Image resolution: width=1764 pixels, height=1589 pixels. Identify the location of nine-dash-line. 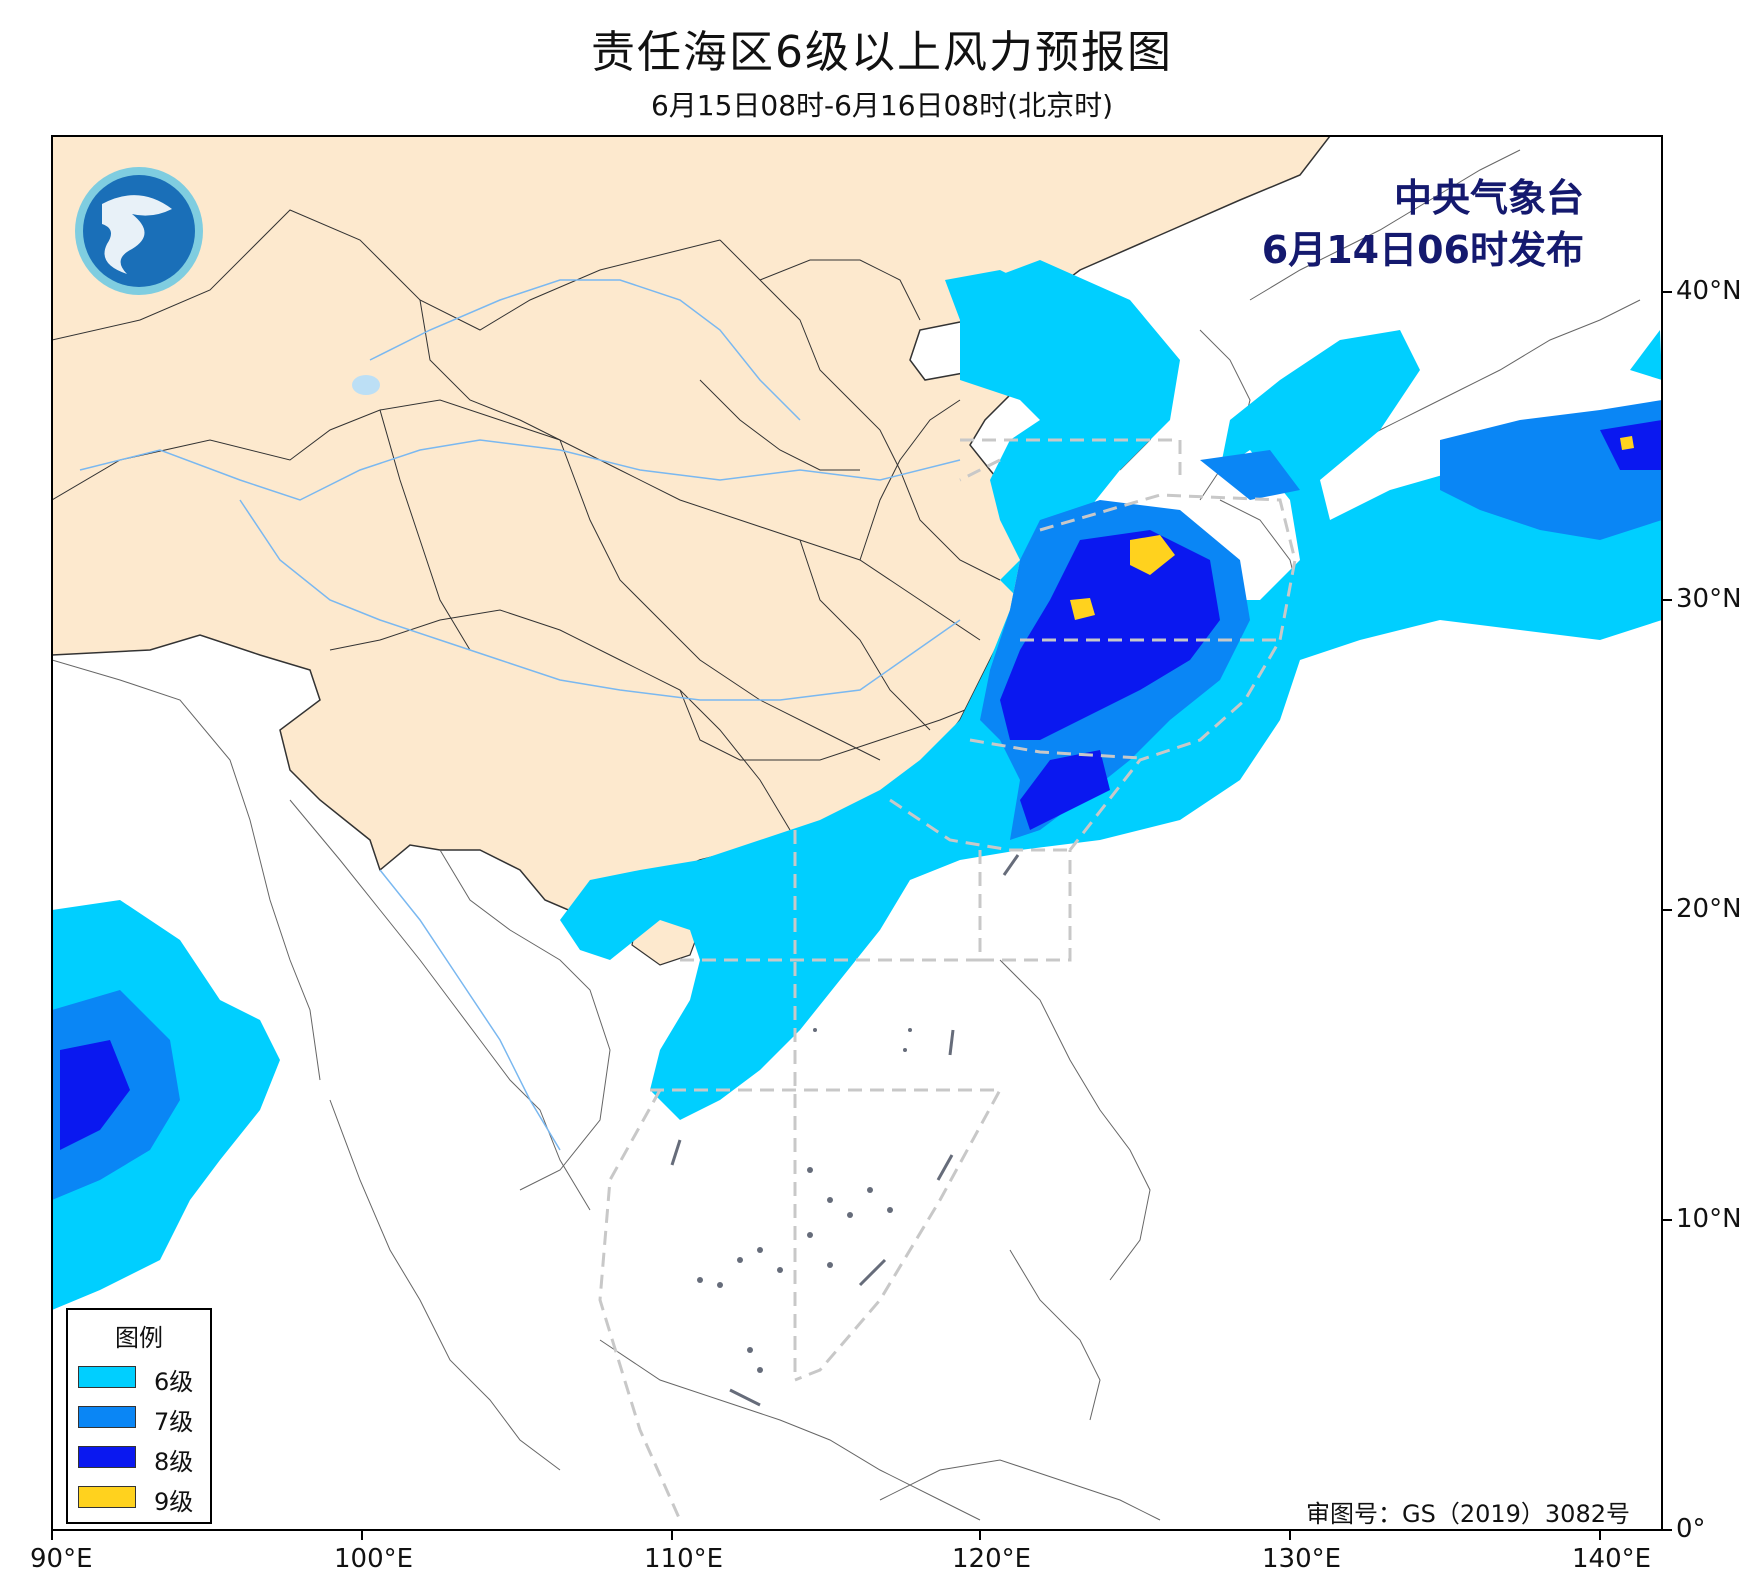
(845, 1130).